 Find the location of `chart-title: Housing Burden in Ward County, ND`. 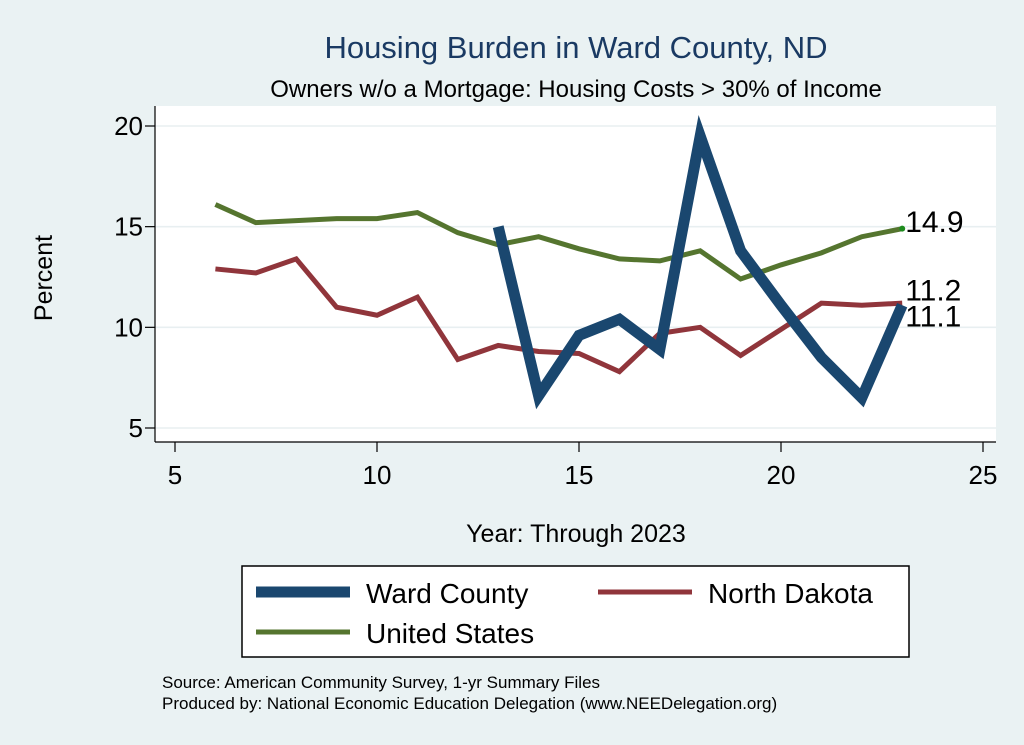

chart-title: Housing Burden in Ward County, ND is located at coordinates (575, 47).